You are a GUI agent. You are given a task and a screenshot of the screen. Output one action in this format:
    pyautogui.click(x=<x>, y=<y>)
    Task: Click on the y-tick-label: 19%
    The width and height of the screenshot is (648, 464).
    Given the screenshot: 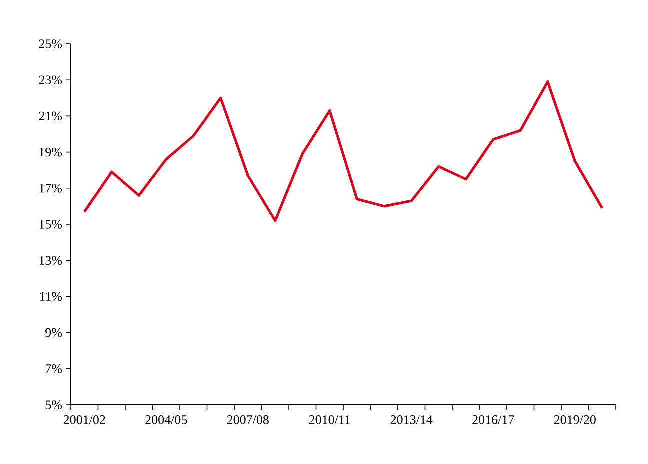 What is the action you would take?
    pyautogui.click(x=51, y=152)
    